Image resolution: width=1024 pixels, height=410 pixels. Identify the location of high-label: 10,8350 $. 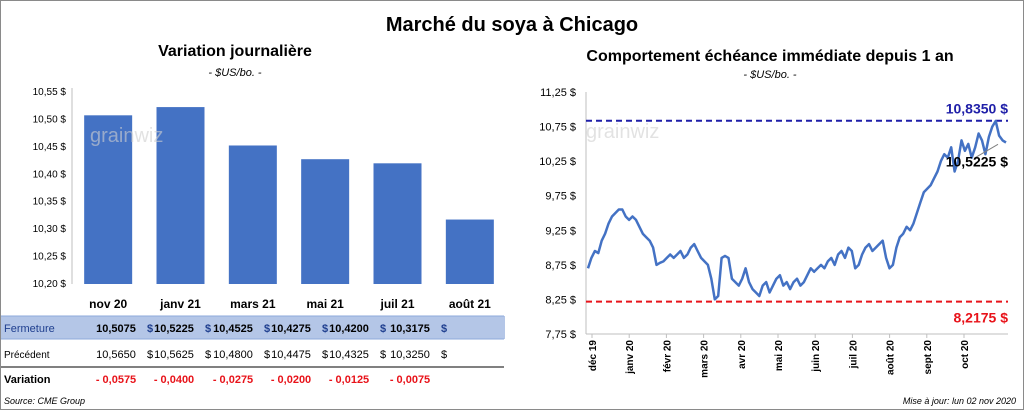
(977, 109).